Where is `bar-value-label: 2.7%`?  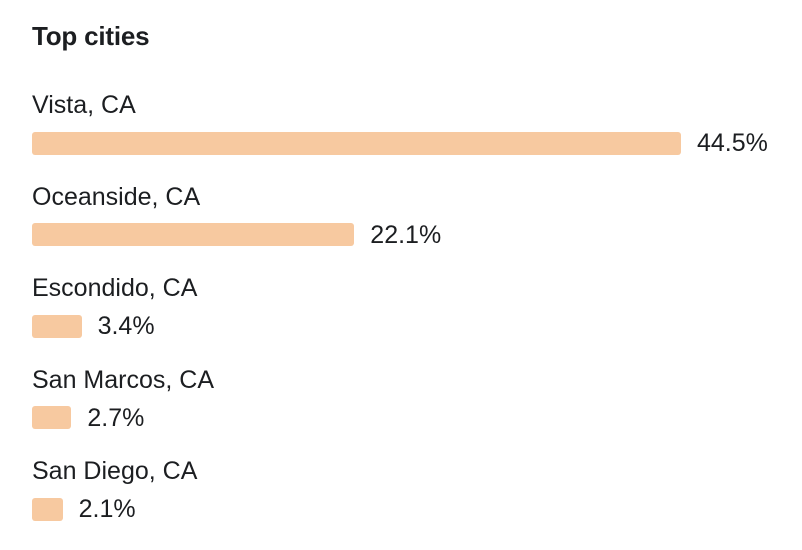 bar-value-label: 2.7% is located at coordinates (116, 417).